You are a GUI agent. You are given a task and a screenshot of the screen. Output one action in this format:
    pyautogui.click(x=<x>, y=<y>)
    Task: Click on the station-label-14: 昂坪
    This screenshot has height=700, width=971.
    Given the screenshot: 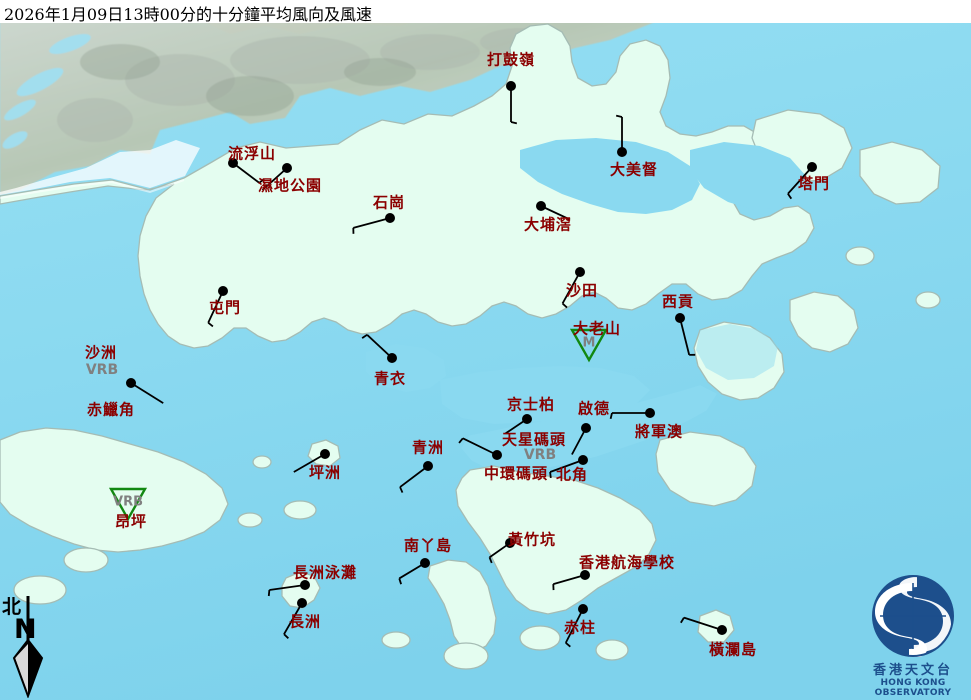 What is the action you would take?
    pyautogui.click(x=131, y=521)
    